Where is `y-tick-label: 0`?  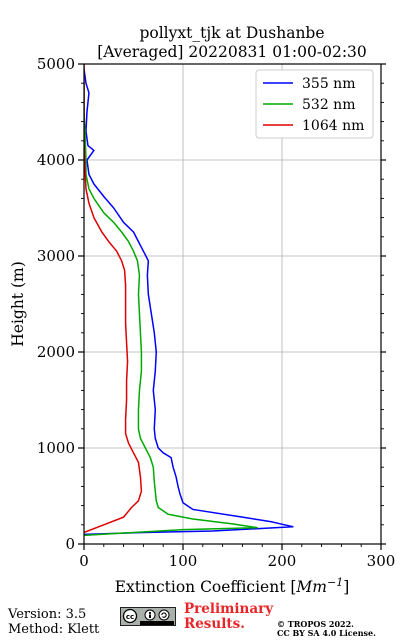 y-tick-label: 0 is located at coordinates (70, 544).